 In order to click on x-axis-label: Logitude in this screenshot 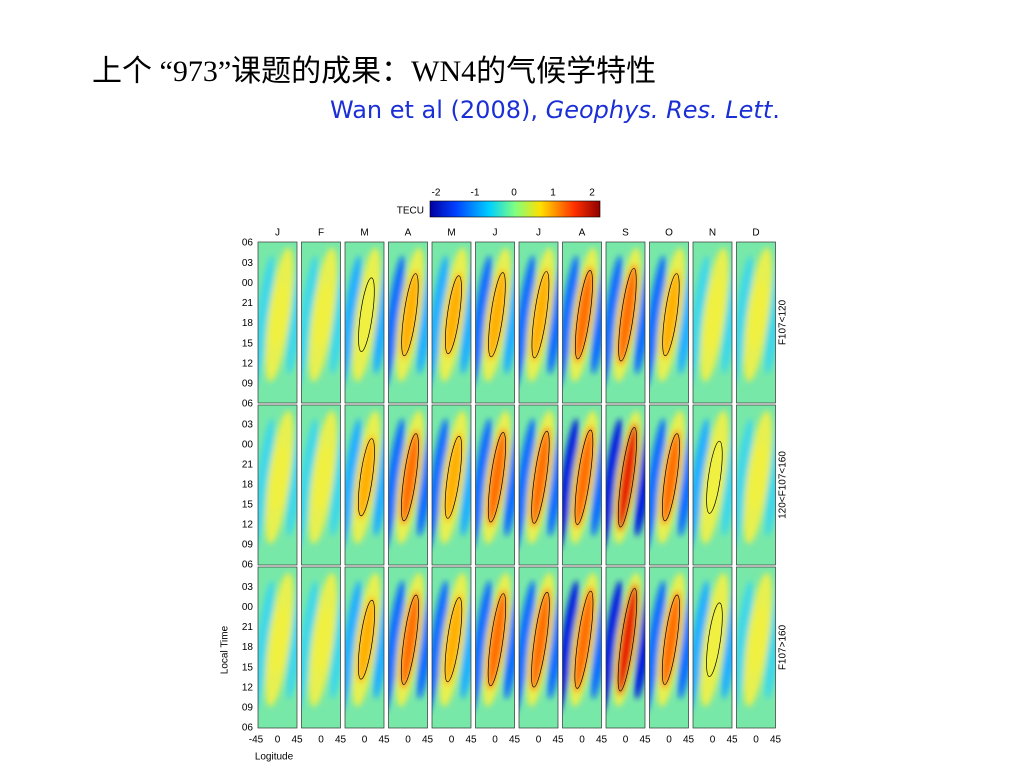, I will do `click(274, 757)`.